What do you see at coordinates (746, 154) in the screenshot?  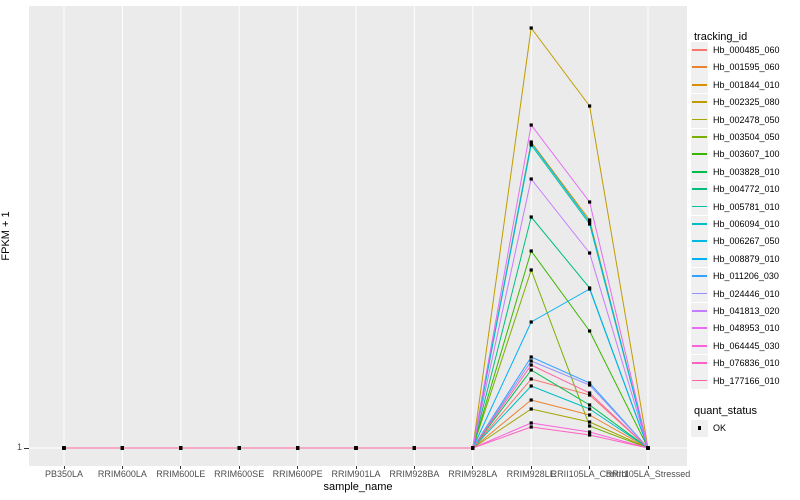 I see `legend-item-label: Hb_003607_100` at bounding box center [746, 154].